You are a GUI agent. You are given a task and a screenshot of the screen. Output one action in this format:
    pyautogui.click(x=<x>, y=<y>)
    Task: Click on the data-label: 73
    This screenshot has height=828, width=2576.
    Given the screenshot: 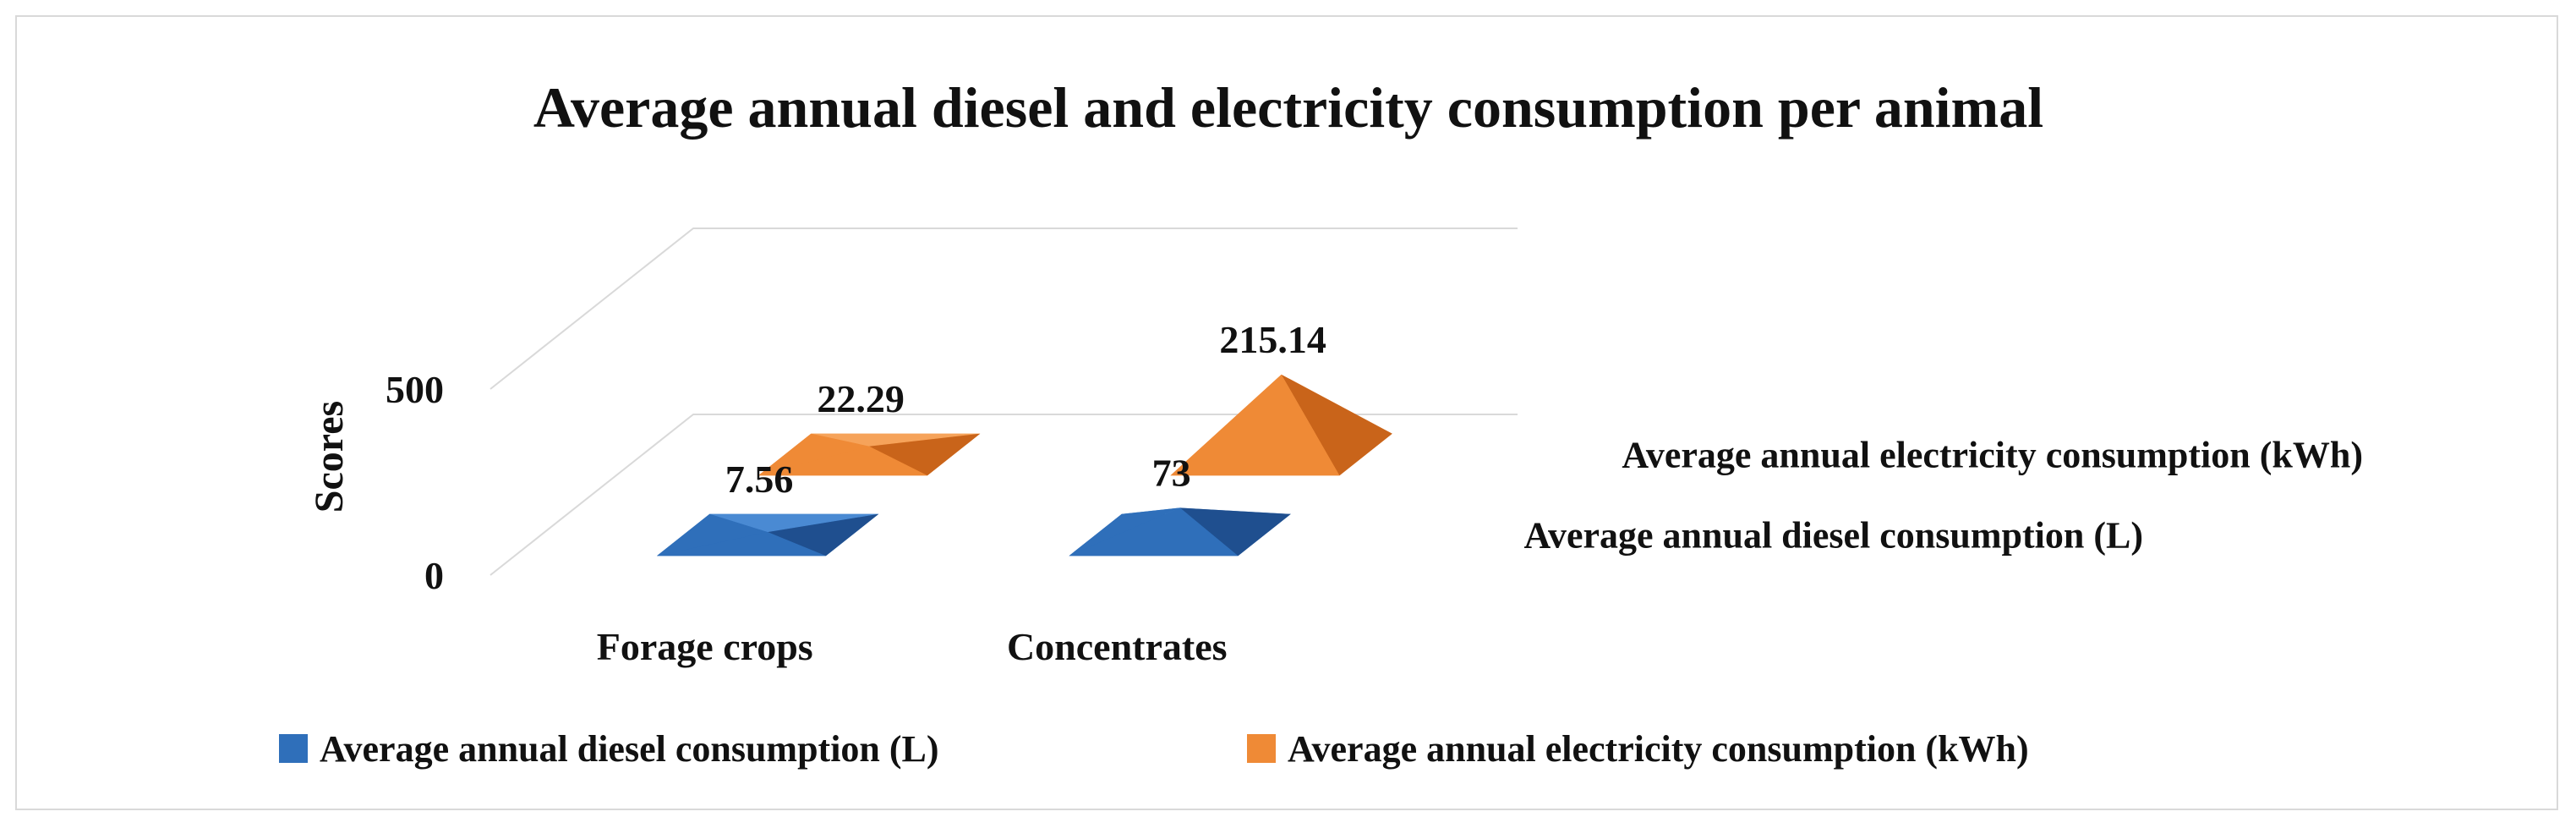 What is the action you would take?
    pyautogui.click(x=1171, y=472)
    